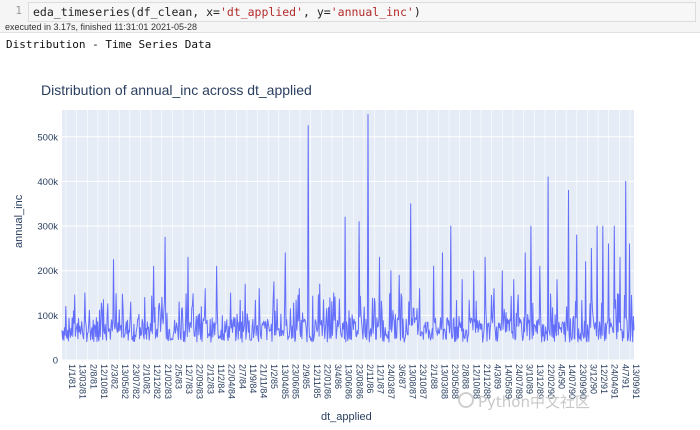  I want to click on x-tick-label: 14/07/90, so click(572, 381).